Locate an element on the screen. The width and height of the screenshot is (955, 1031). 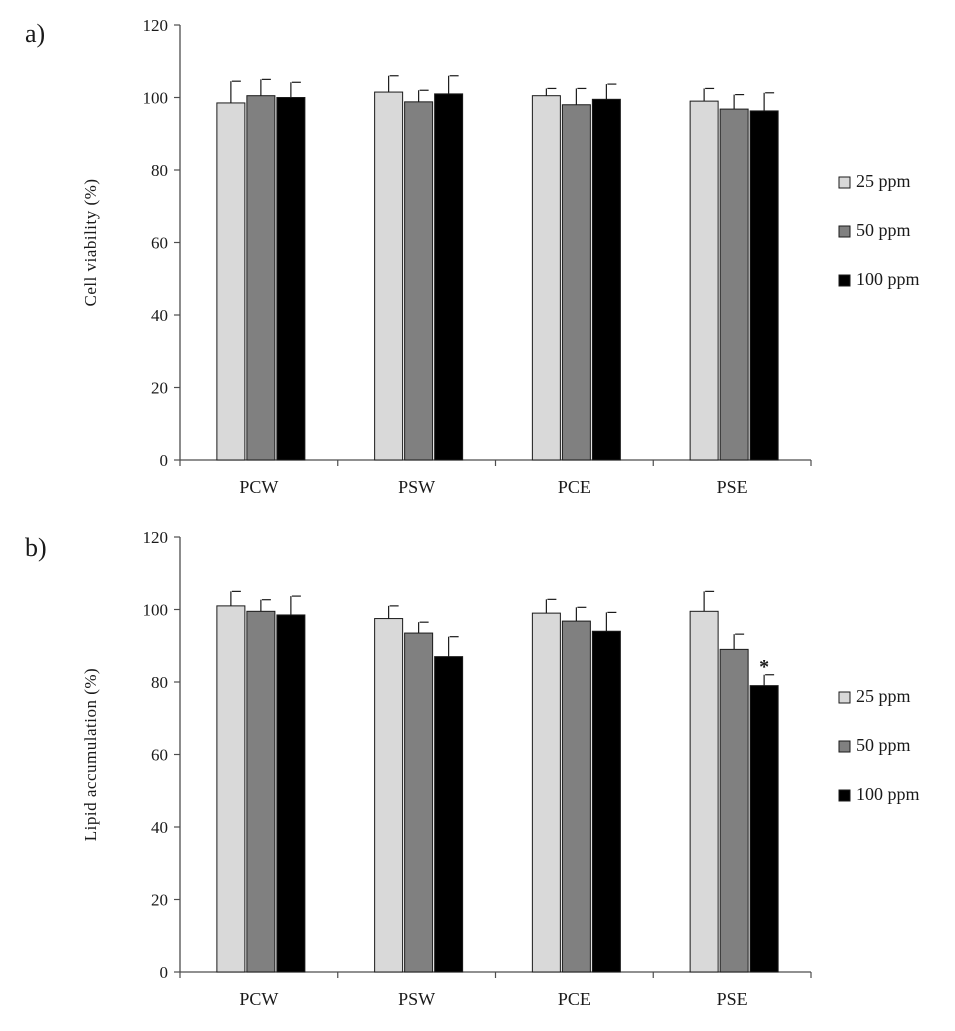
y-axis-title: Lipid accumulation (%) is located at coordinates (90, 754).